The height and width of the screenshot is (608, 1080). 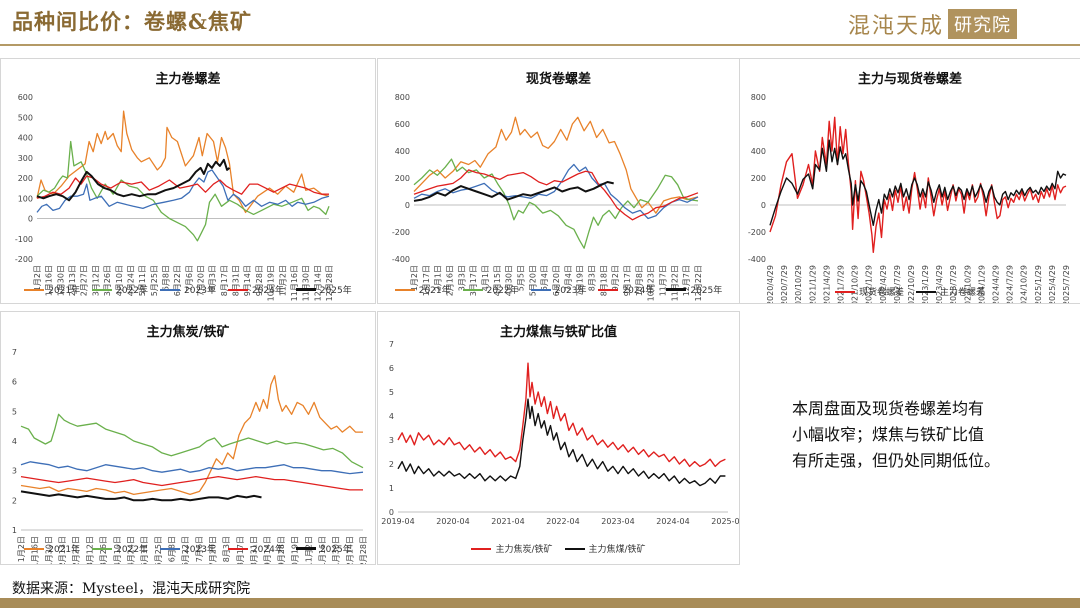 What do you see at coordinates (391, 464) in the screenshot?
I see `y-tick-label: 2` at bounding box center [391, 464].